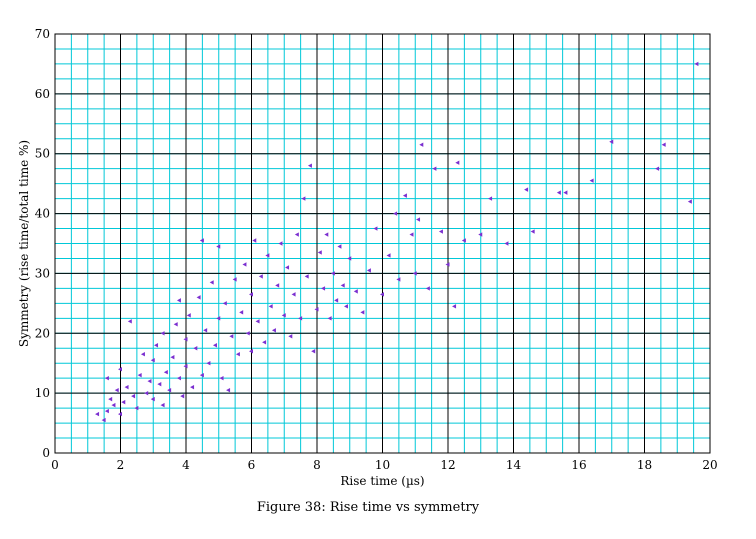  I want to click on y-axis-label: Symmetry (rise time/total time %), so click(24, 243).